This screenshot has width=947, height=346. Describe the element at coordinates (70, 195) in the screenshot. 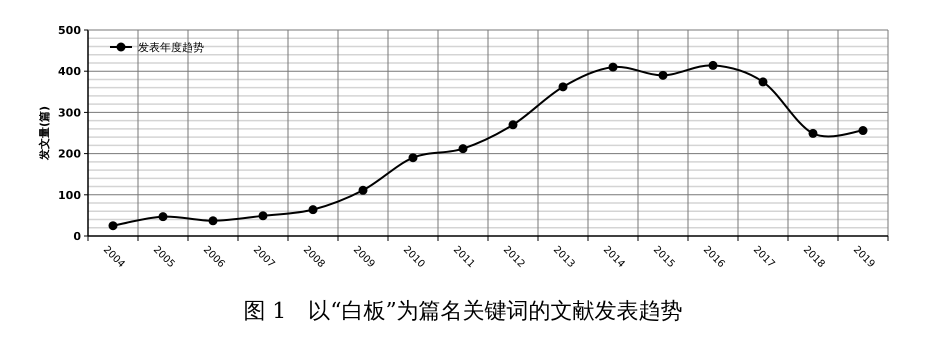

I see `y-tick-label: 100` at that location.